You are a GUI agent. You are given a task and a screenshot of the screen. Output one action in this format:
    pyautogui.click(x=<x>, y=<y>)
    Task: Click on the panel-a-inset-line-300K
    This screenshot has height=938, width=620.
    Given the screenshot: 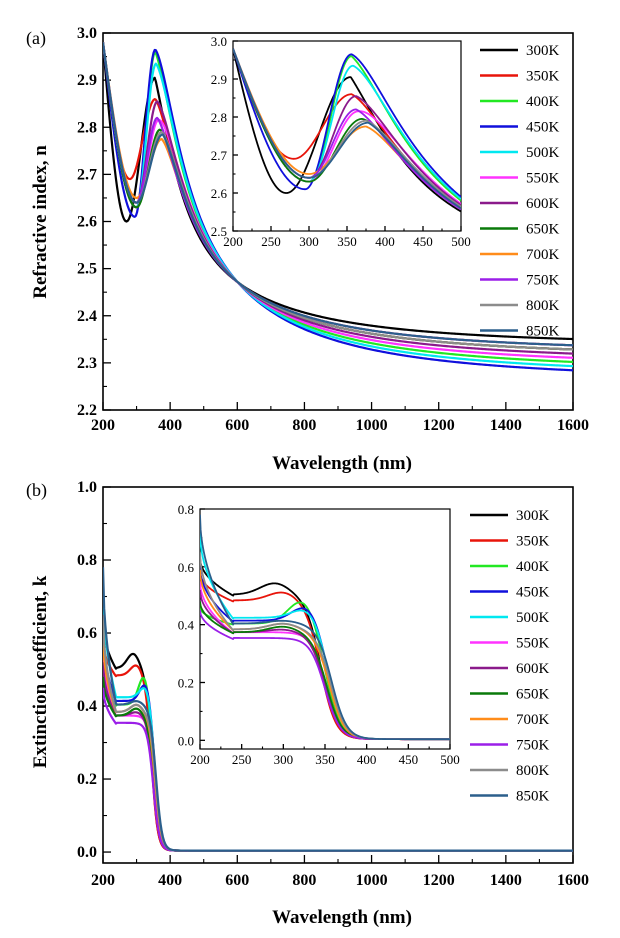 What is the action you would take?
    pyautogui.click(x=347, y=130)
    